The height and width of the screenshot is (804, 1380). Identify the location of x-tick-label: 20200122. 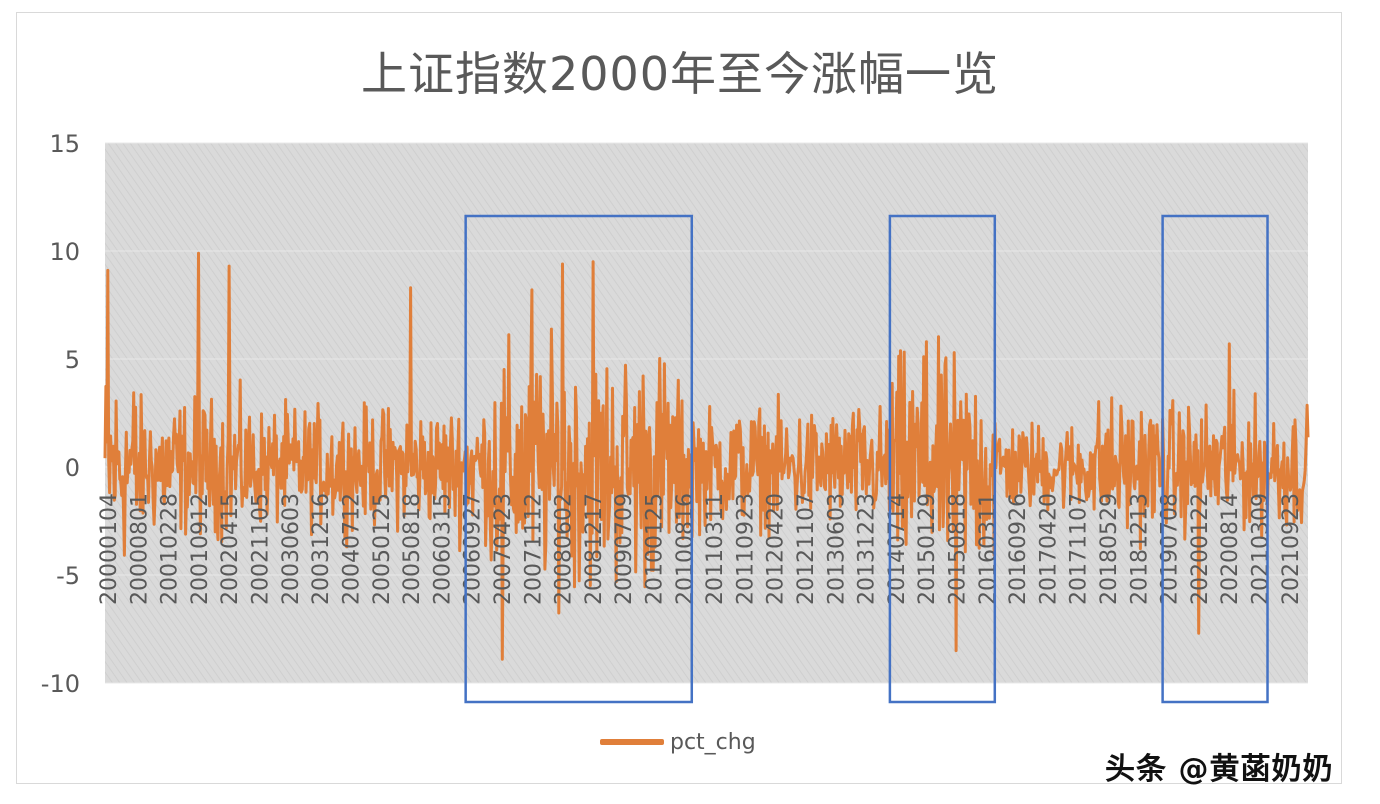
(1200, 549).